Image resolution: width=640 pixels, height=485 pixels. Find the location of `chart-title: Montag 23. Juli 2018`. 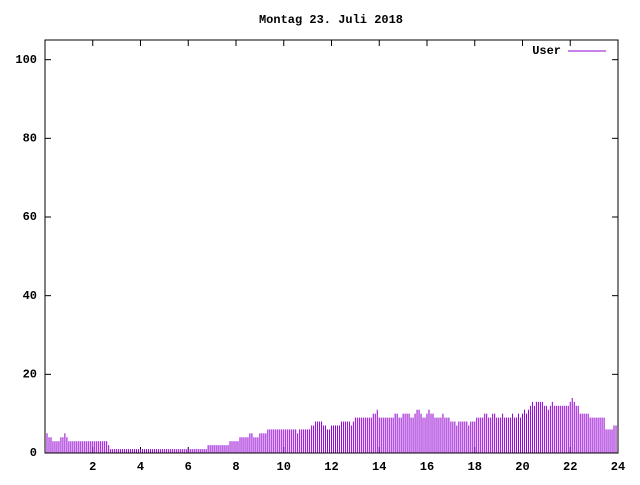

chart-title: Montag 23. Juli 2018 is located at coordinates (331, 20).